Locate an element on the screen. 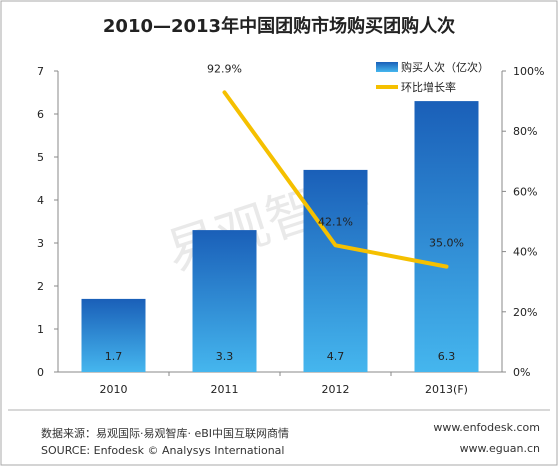 The width and height of the screenshot is (558, 470). legend: 购买人次（亿次） 环比增长率 is located at coordinates (432, 77).